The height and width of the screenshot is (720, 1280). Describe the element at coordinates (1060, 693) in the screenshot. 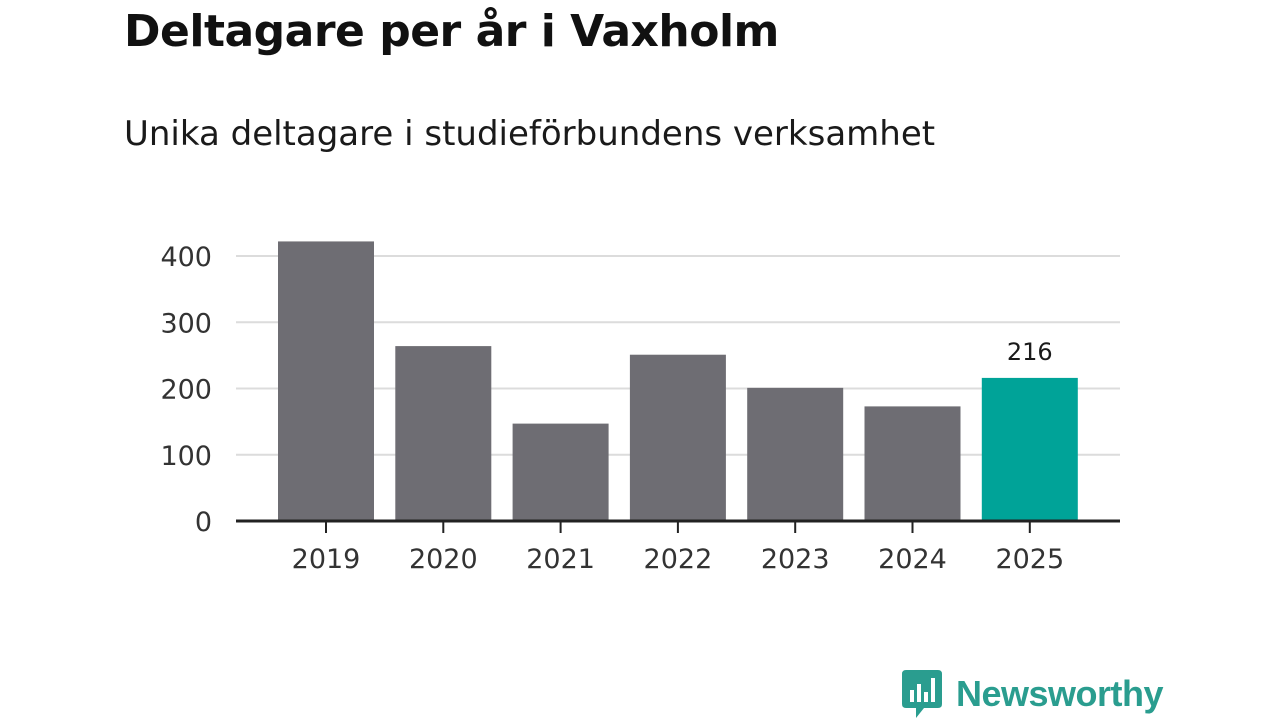

I see `brand-name: Newsworthy` at that location.